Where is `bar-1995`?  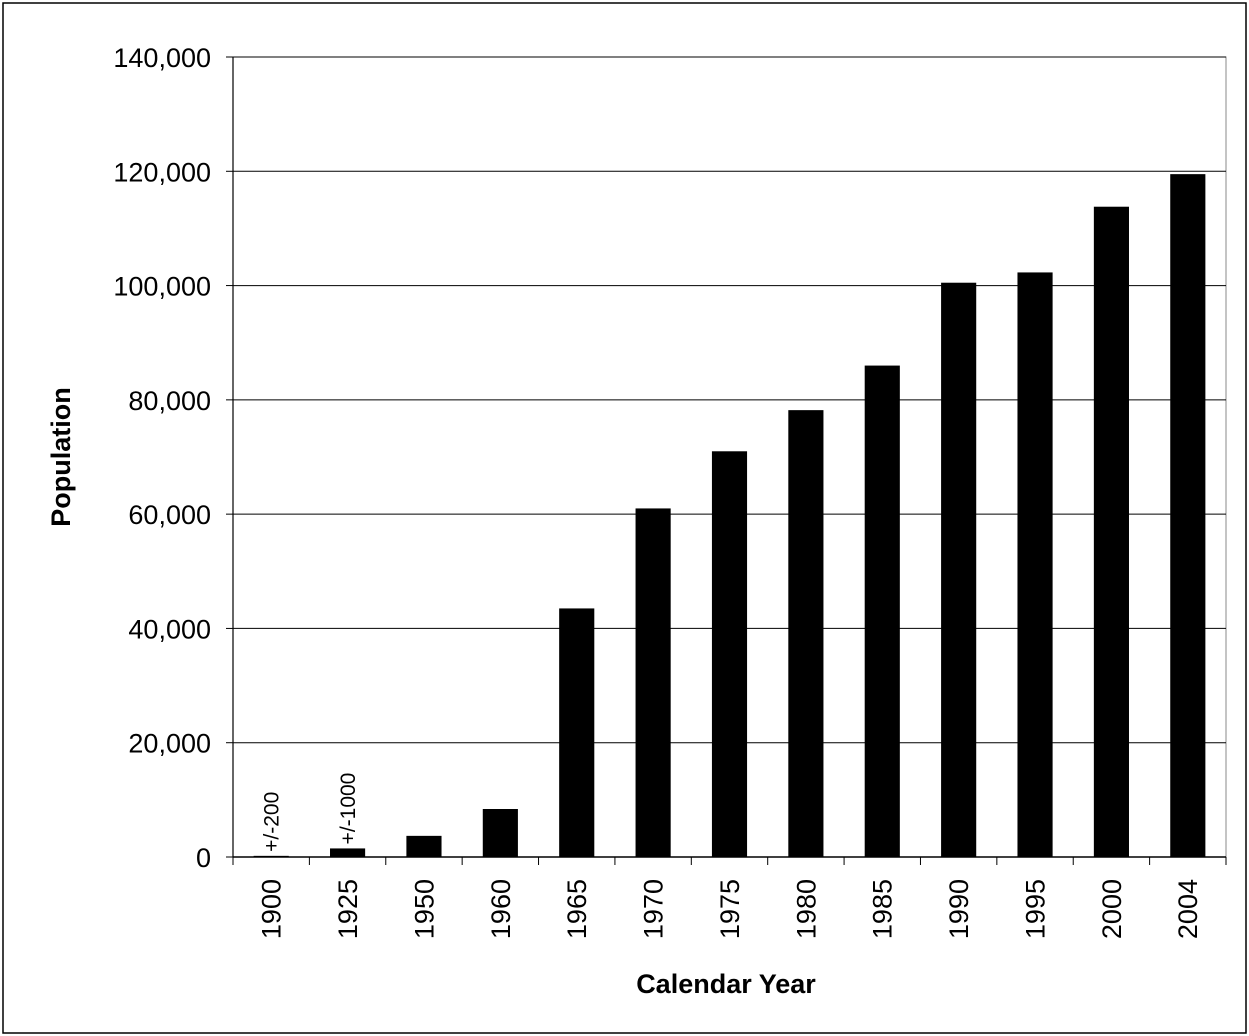 bar-1995 is located at coordinates (1035, 564).